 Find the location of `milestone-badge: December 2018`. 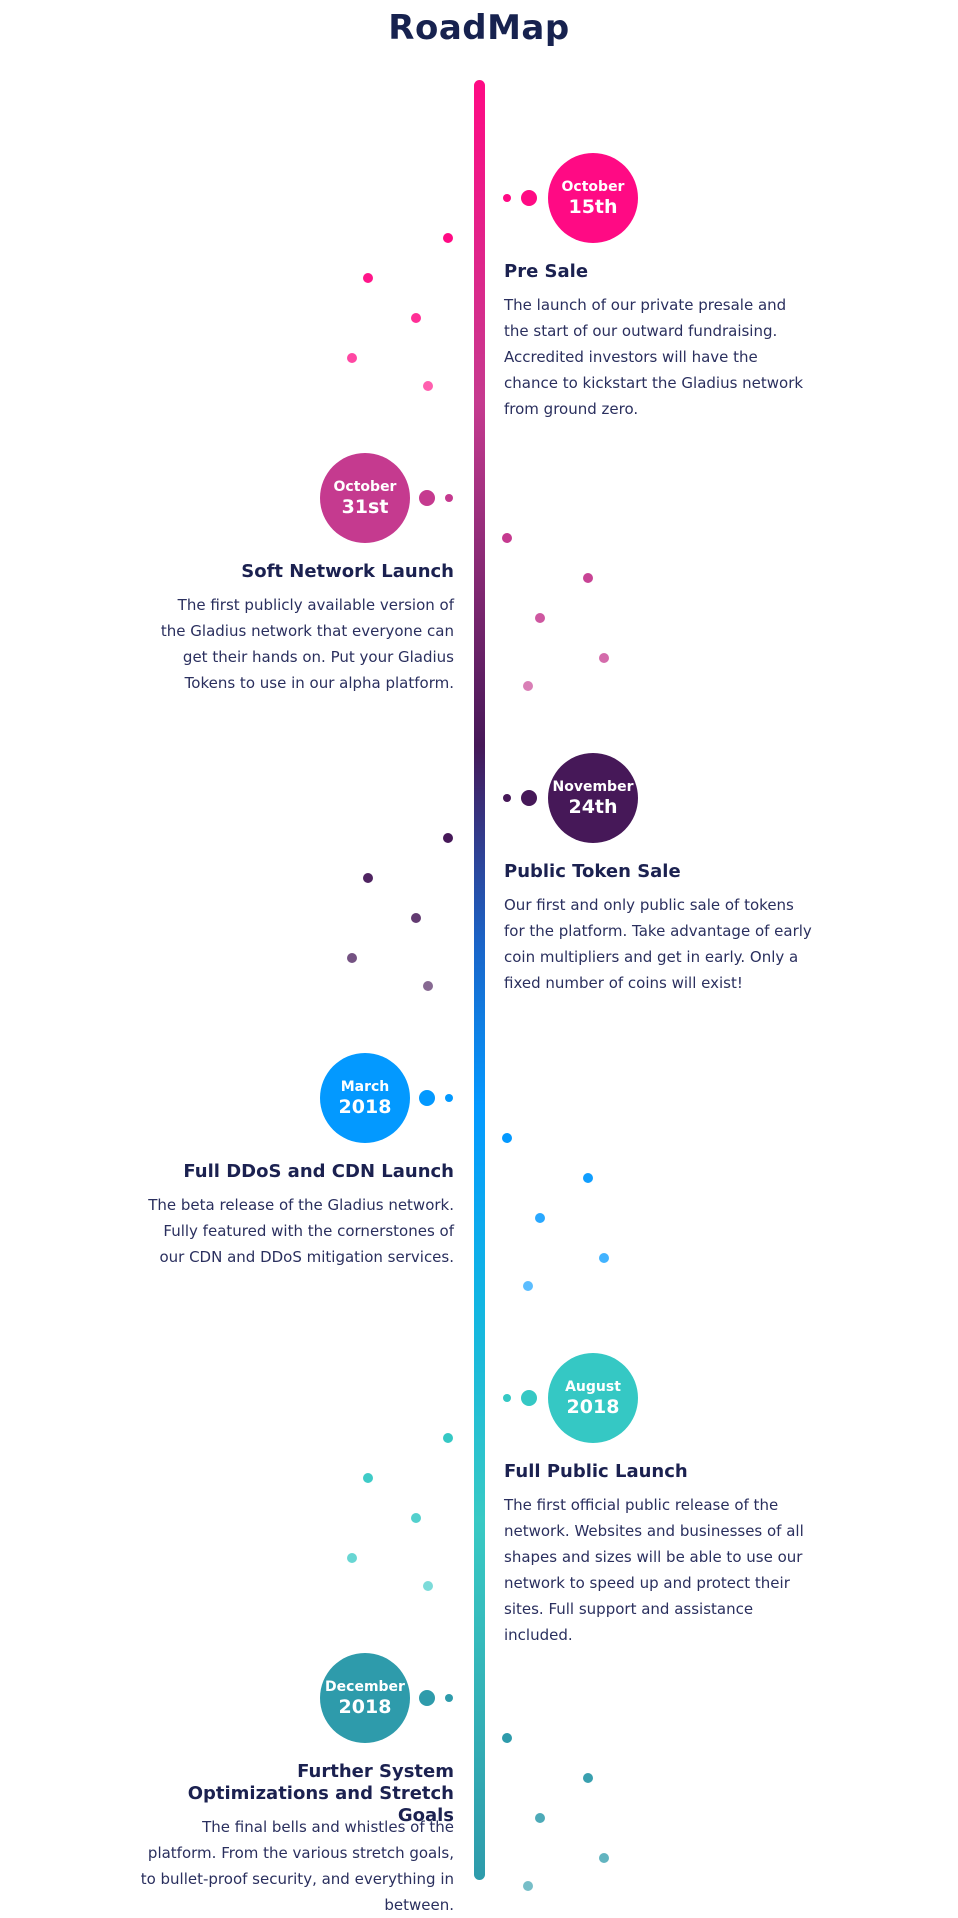

milestone-badge: December 2018 is located at coordinates (365, 1698).